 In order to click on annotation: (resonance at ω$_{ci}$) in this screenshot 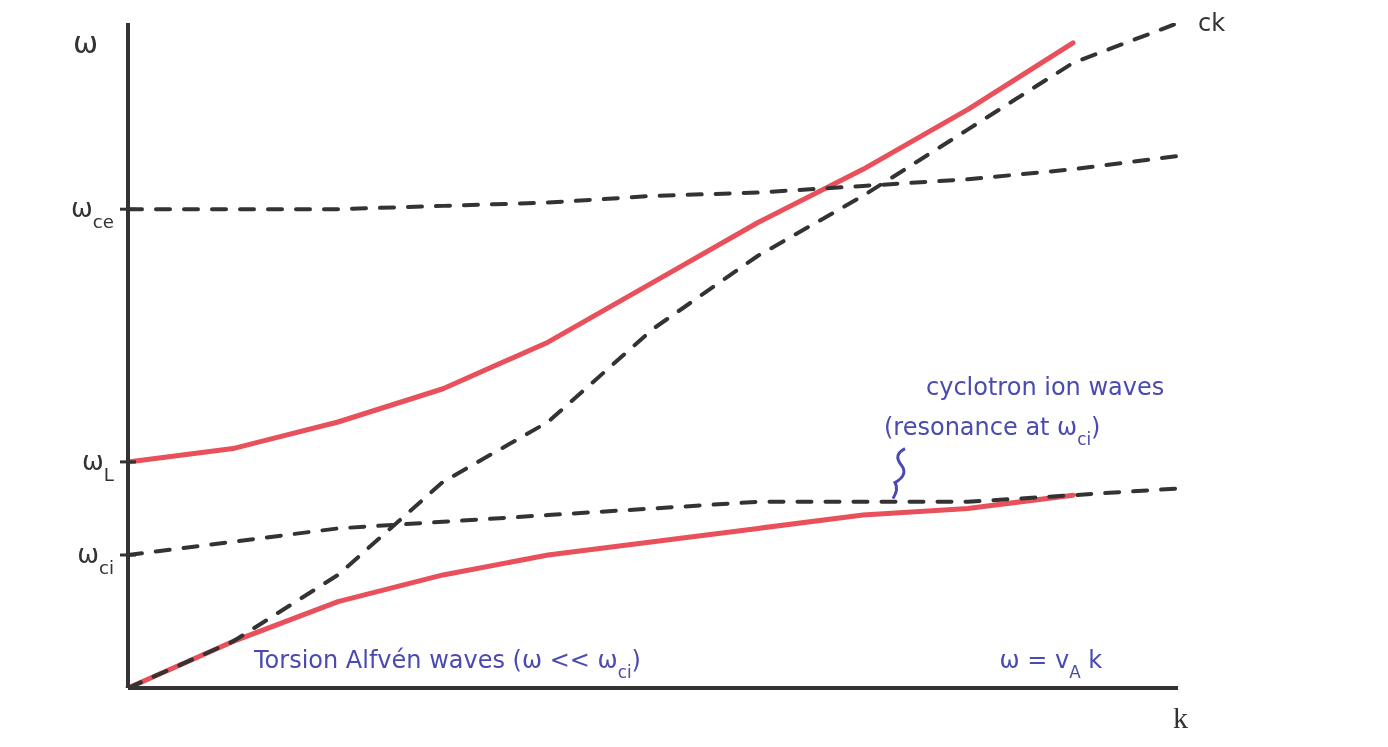, I will do `click(992, 431)`.